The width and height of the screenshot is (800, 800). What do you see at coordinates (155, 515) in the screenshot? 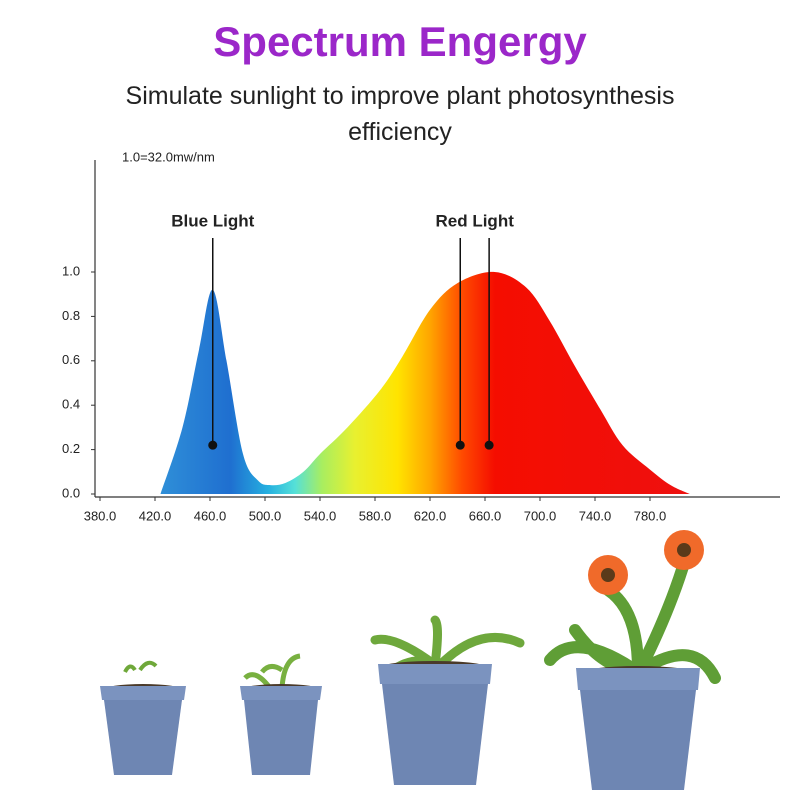
I see `x-tick-label: 420.0` at bounding box center [155, 515].